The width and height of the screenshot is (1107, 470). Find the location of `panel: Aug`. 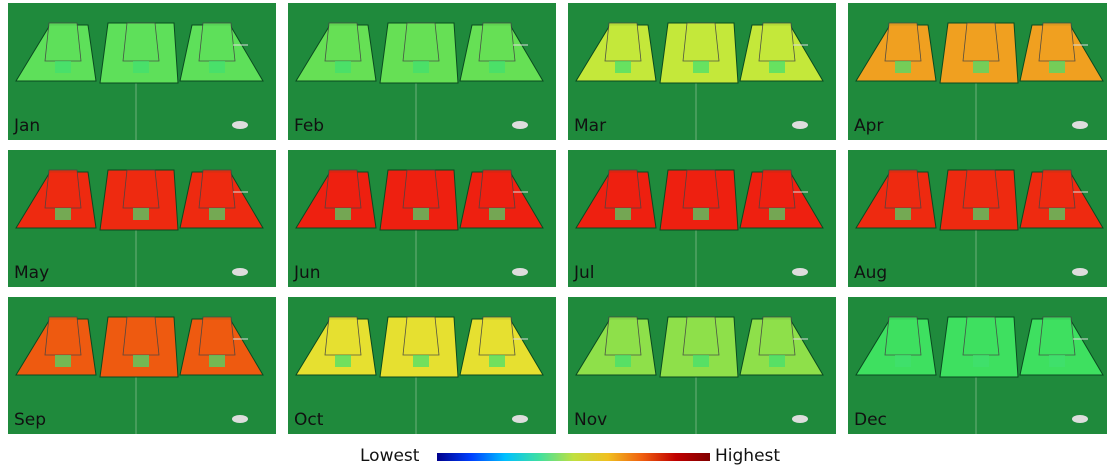

panel: Aug is located at coordinates (977, 218).